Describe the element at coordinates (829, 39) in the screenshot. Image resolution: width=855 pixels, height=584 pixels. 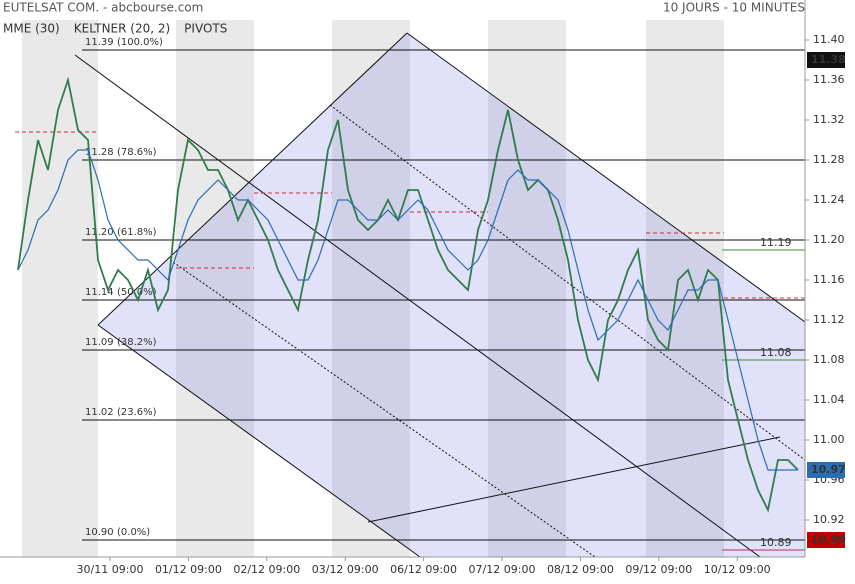
I see `y-tick-label: 11.40` at that location.